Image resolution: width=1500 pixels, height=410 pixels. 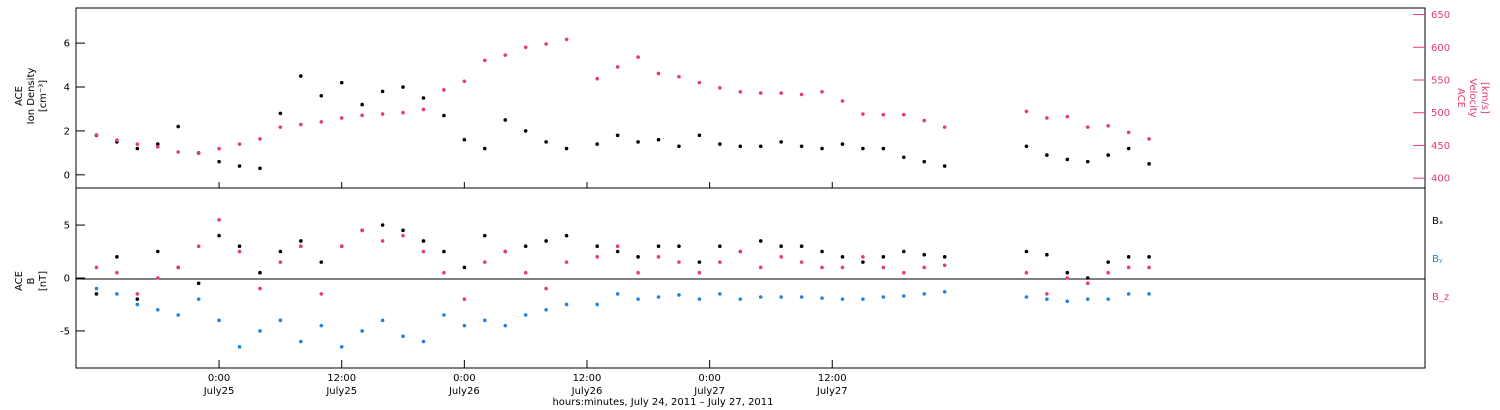 What do you see at coordinates (67, 131) in the screenshot?
I see `top-left-tick-label: 2` at bounding box center [67, 131].